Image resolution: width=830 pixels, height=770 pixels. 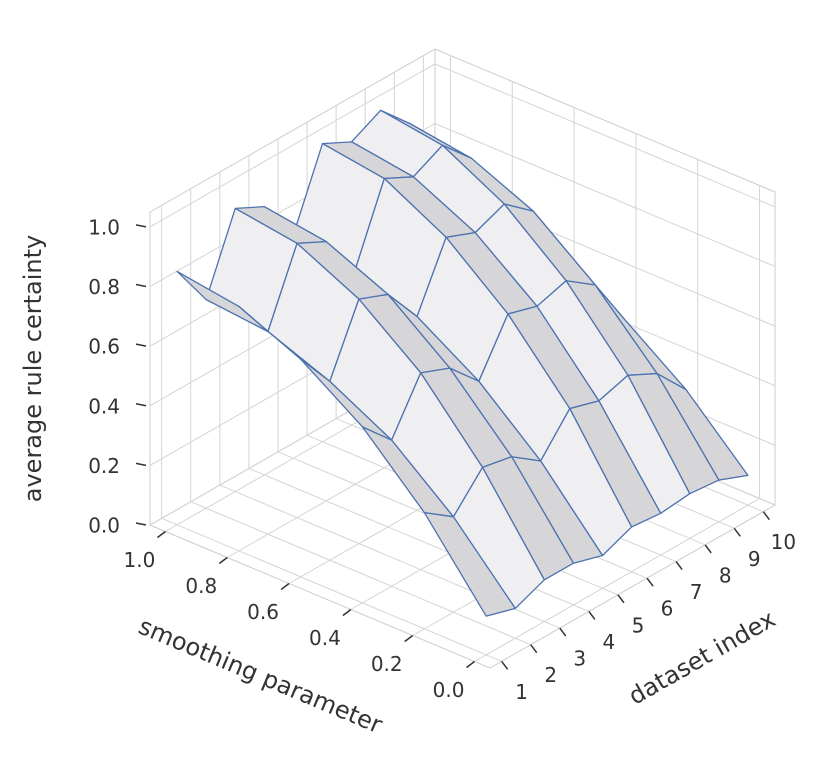 What do you see at coordinates (104, 287) in the screenshot?
I see `z-tick-label: 0.8` at bounding box center [104, 287].